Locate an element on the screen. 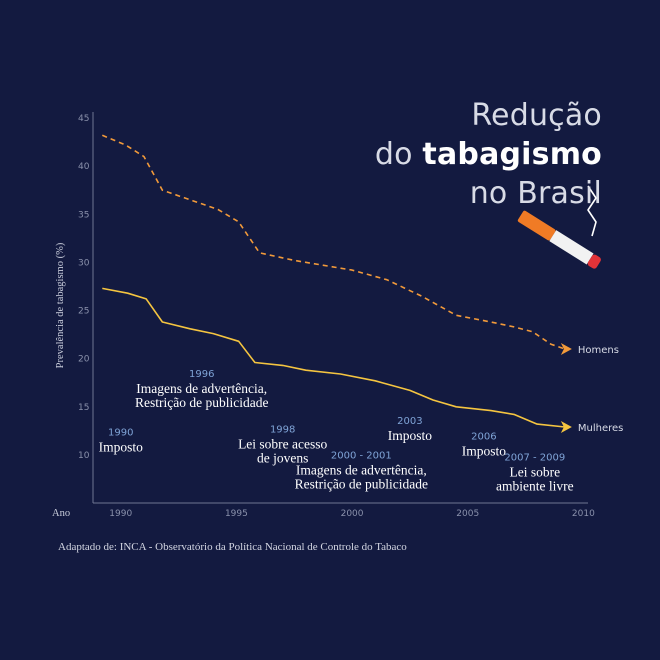  annotation-text: de jovens is located at coordinates (282, 458).